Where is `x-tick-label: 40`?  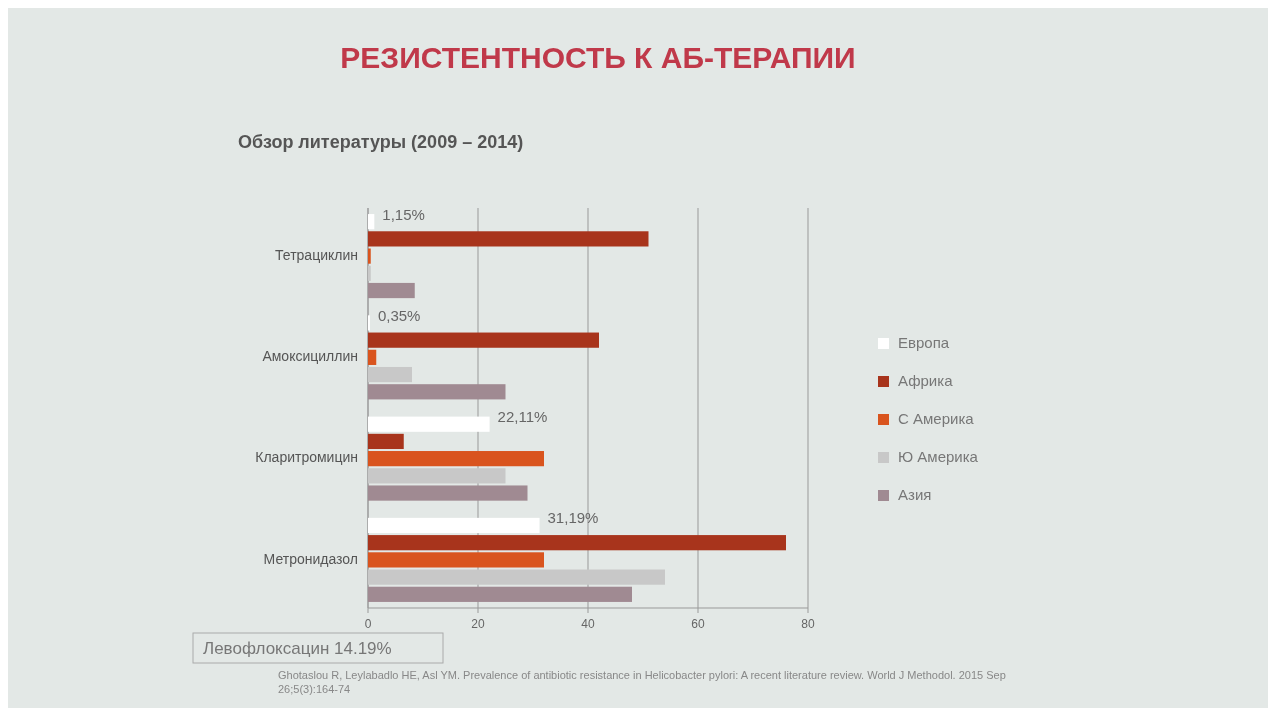
x-tick-label: 40 is located at coordinates (588, 624).